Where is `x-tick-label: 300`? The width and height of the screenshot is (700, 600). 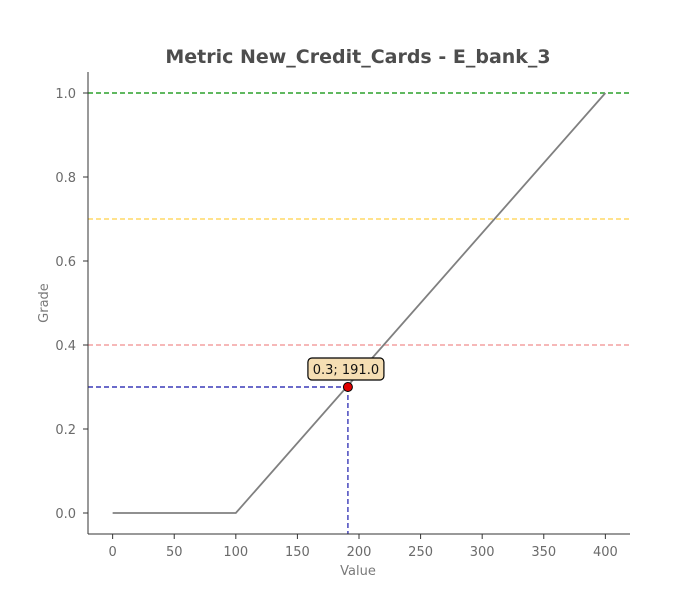 x-tick-label: 300 is located at coordinates (482, 552).